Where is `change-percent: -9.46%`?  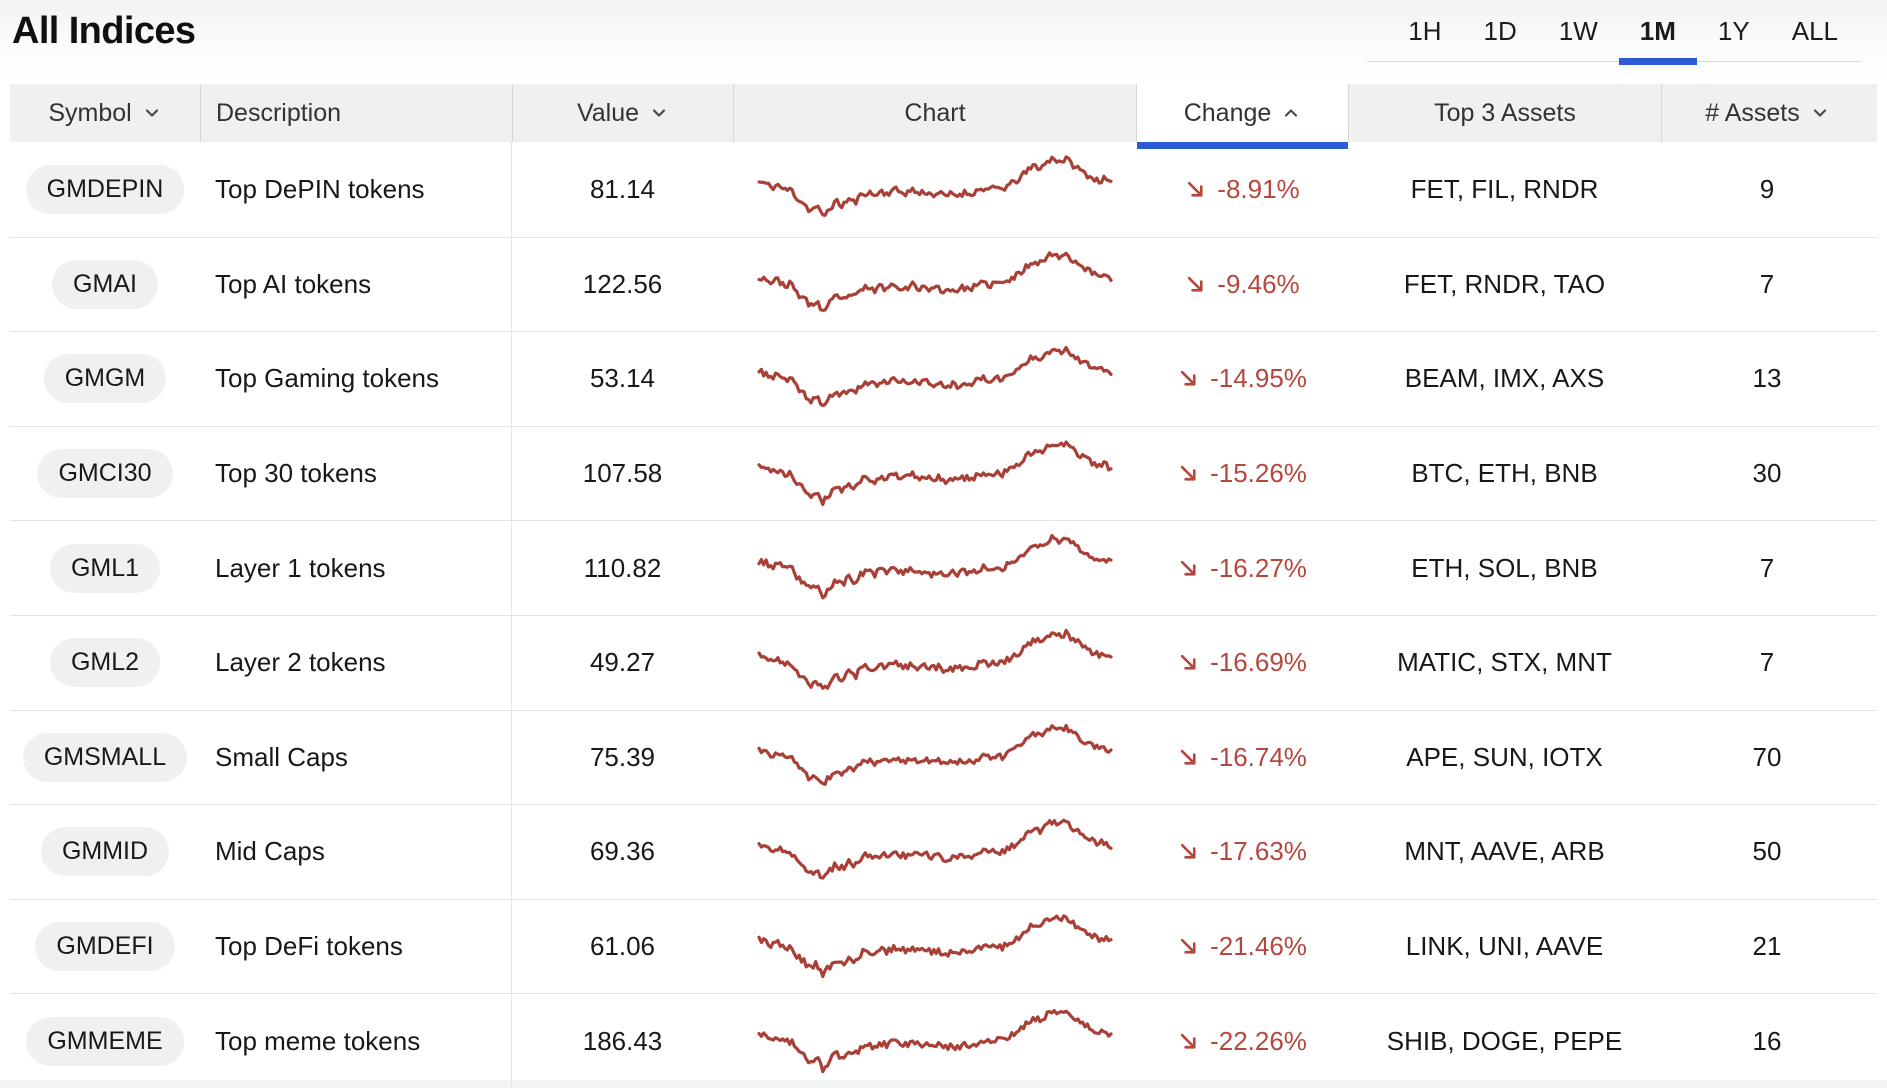
change-percent: -9.46% is located at coordinates (1258, 283).